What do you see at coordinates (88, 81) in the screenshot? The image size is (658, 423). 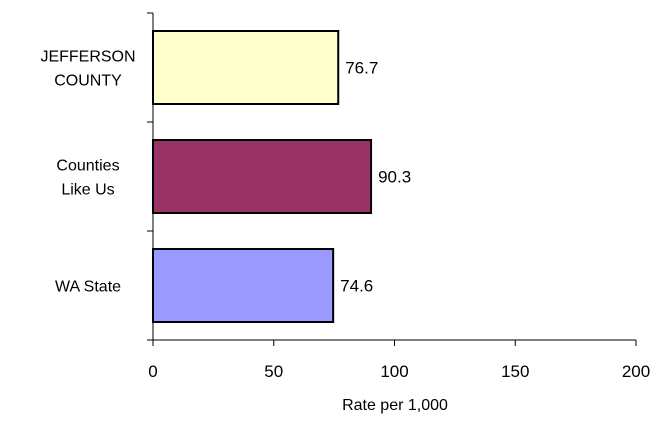 I see `category-label: COUNTY` at bounding box center [88, 81].